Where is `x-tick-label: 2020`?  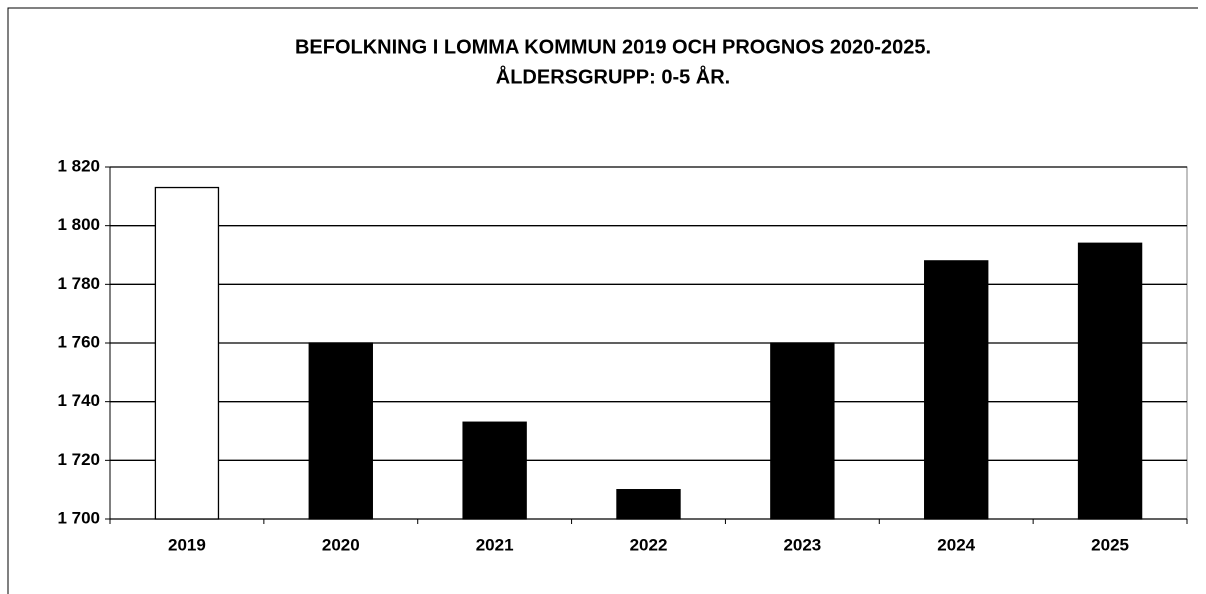
x-tick-label: 2020 is located at coordinates (341, 544).